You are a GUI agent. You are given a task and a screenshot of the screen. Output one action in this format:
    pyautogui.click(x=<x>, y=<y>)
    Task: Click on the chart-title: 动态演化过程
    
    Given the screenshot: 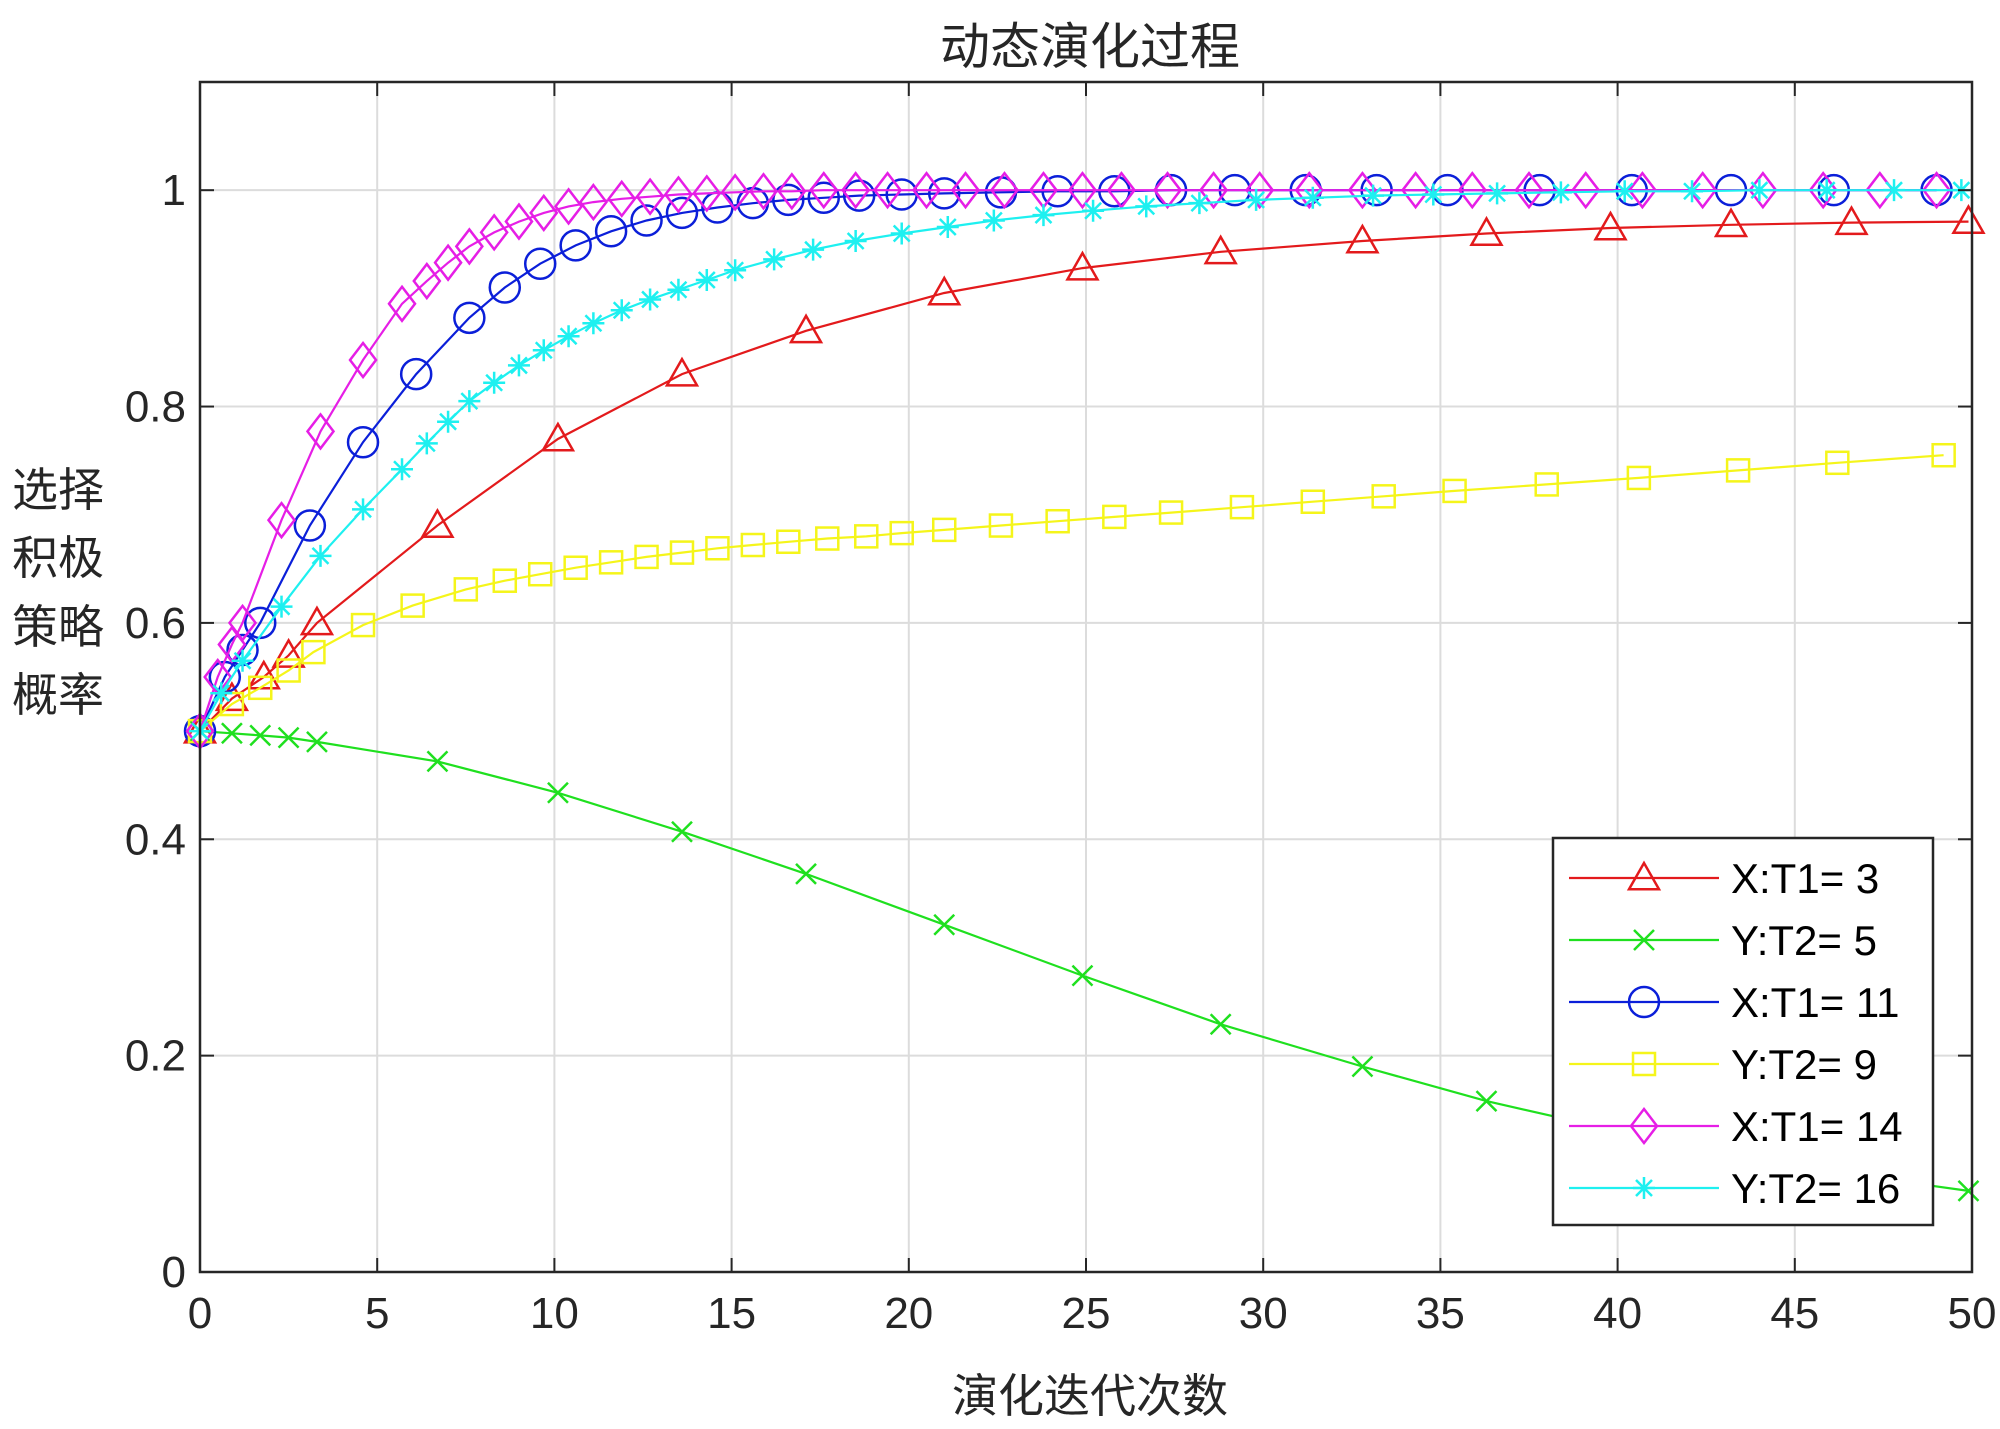 What is the action you would take?
    pyautogui.click(x=1090, y=47)
    